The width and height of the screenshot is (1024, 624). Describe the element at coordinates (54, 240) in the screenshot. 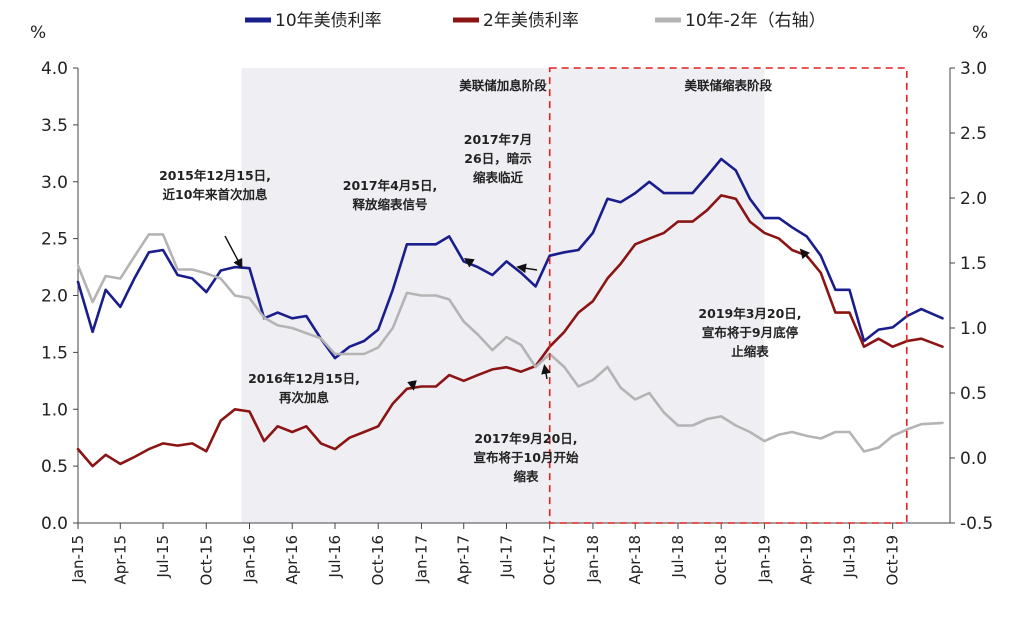

I see `y-left-tick-label: 2.5` at that location.